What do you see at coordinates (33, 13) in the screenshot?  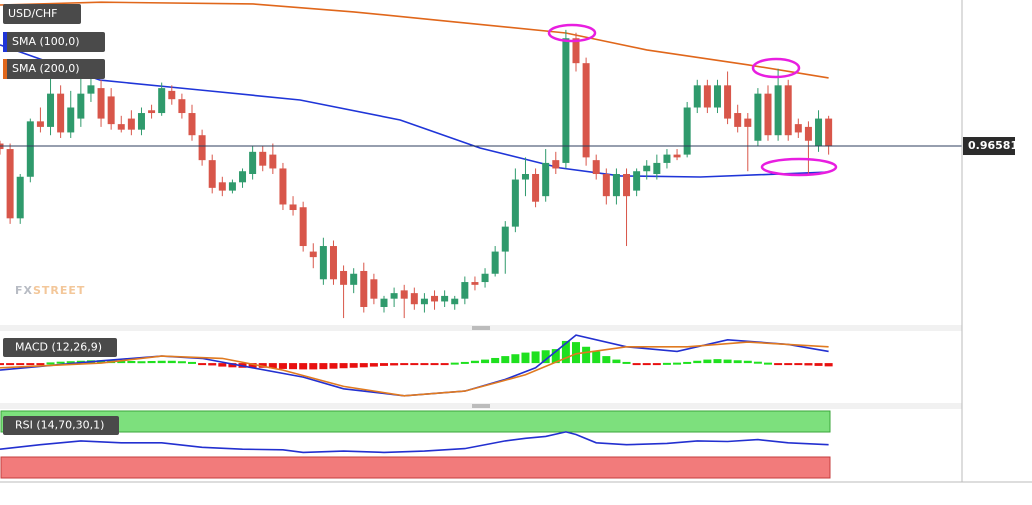 I see `symbol-label: USD/CHF` at bounding box center [33, 13].